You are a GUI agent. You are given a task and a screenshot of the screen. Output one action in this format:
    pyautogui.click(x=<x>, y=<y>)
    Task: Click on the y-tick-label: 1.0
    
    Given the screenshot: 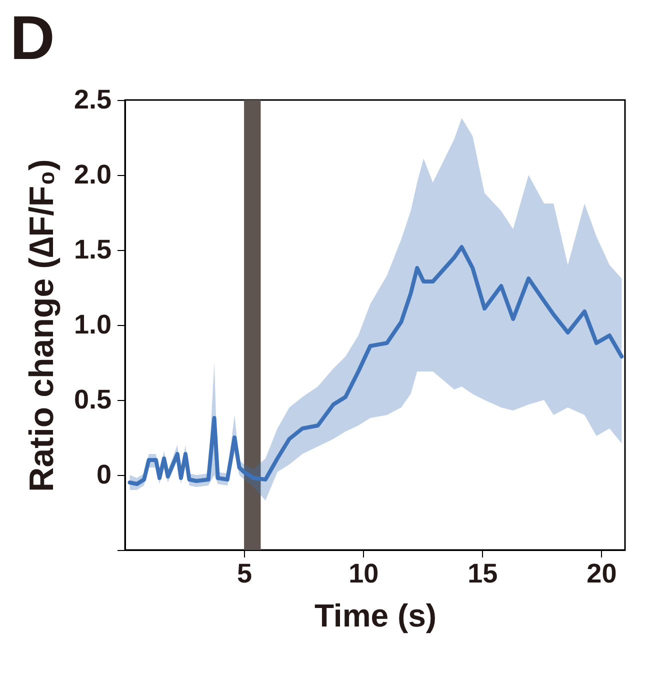 What is the action you would take?
    pyautogui.click(x=93, y=325)
    